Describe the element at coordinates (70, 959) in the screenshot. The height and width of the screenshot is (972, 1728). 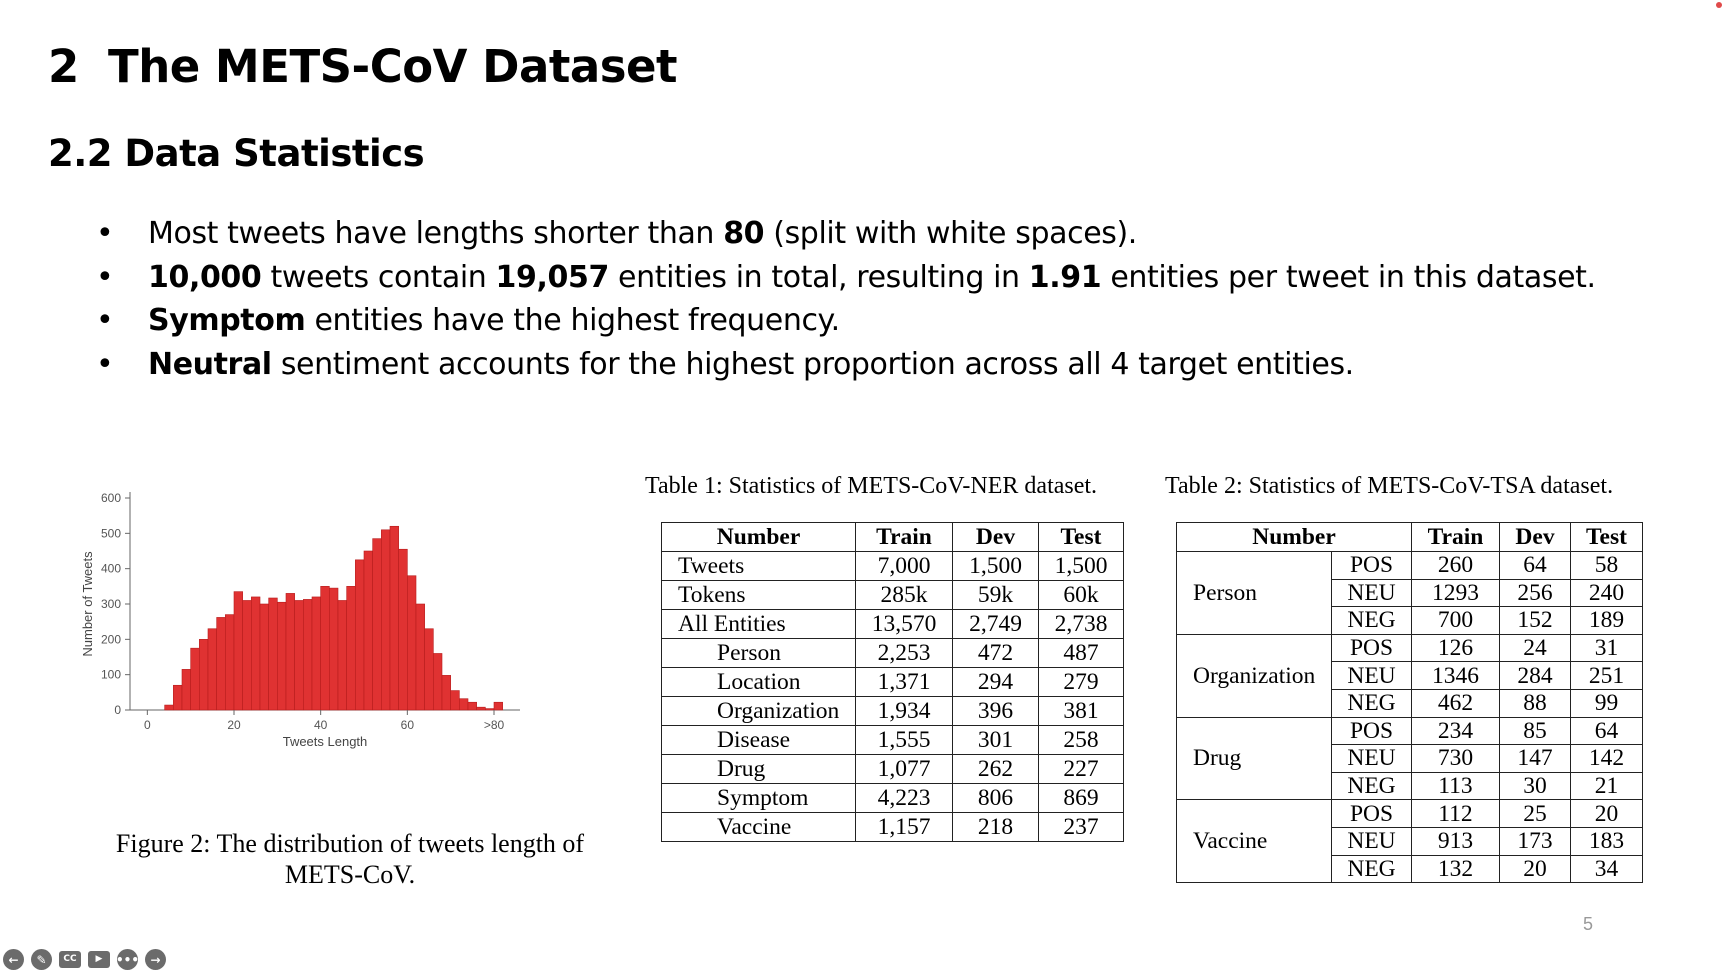
I see `closed-captions-icon: CC` at that location.